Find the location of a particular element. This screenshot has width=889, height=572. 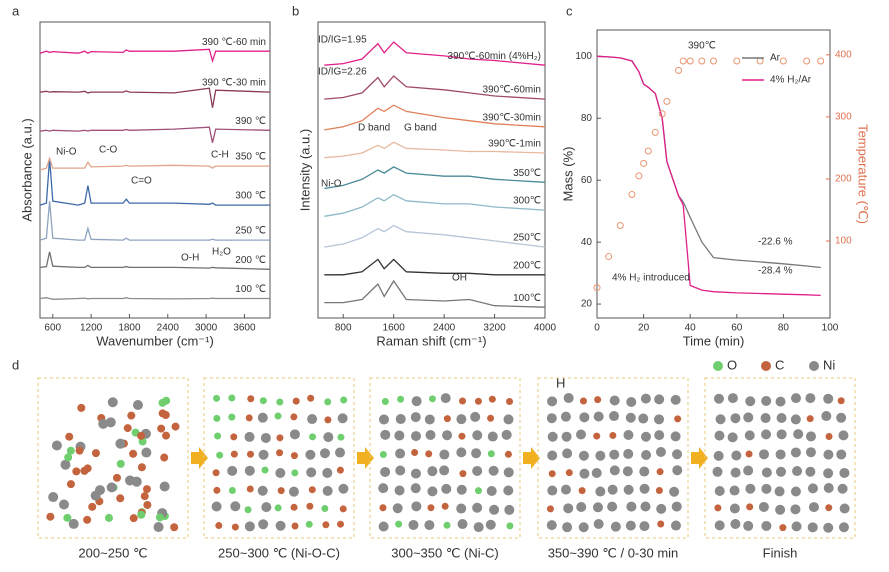

annotation: ID/IG=2.26 is located at coordinates (342, 72).